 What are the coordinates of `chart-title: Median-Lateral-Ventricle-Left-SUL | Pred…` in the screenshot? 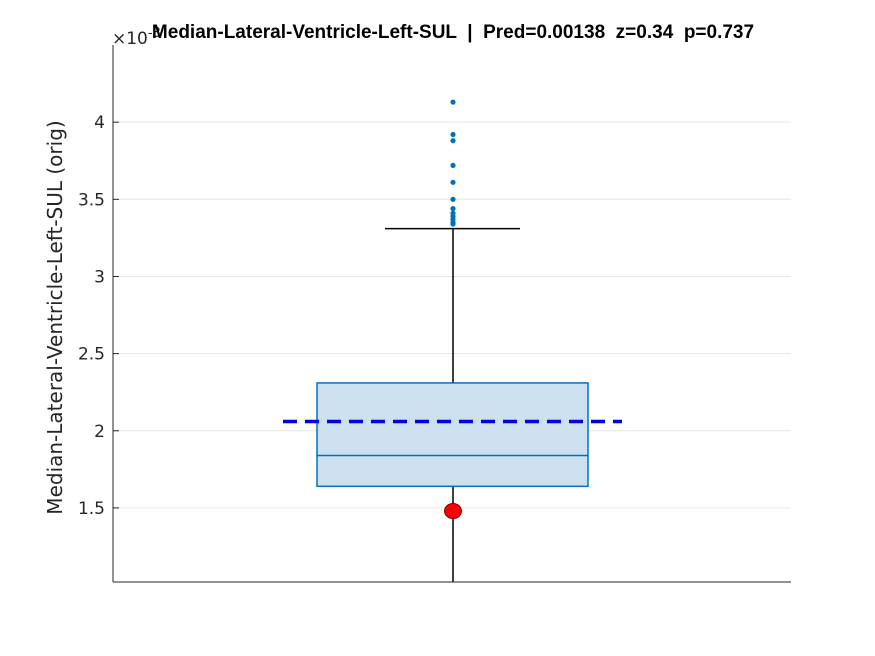 It's located at (453, 32).